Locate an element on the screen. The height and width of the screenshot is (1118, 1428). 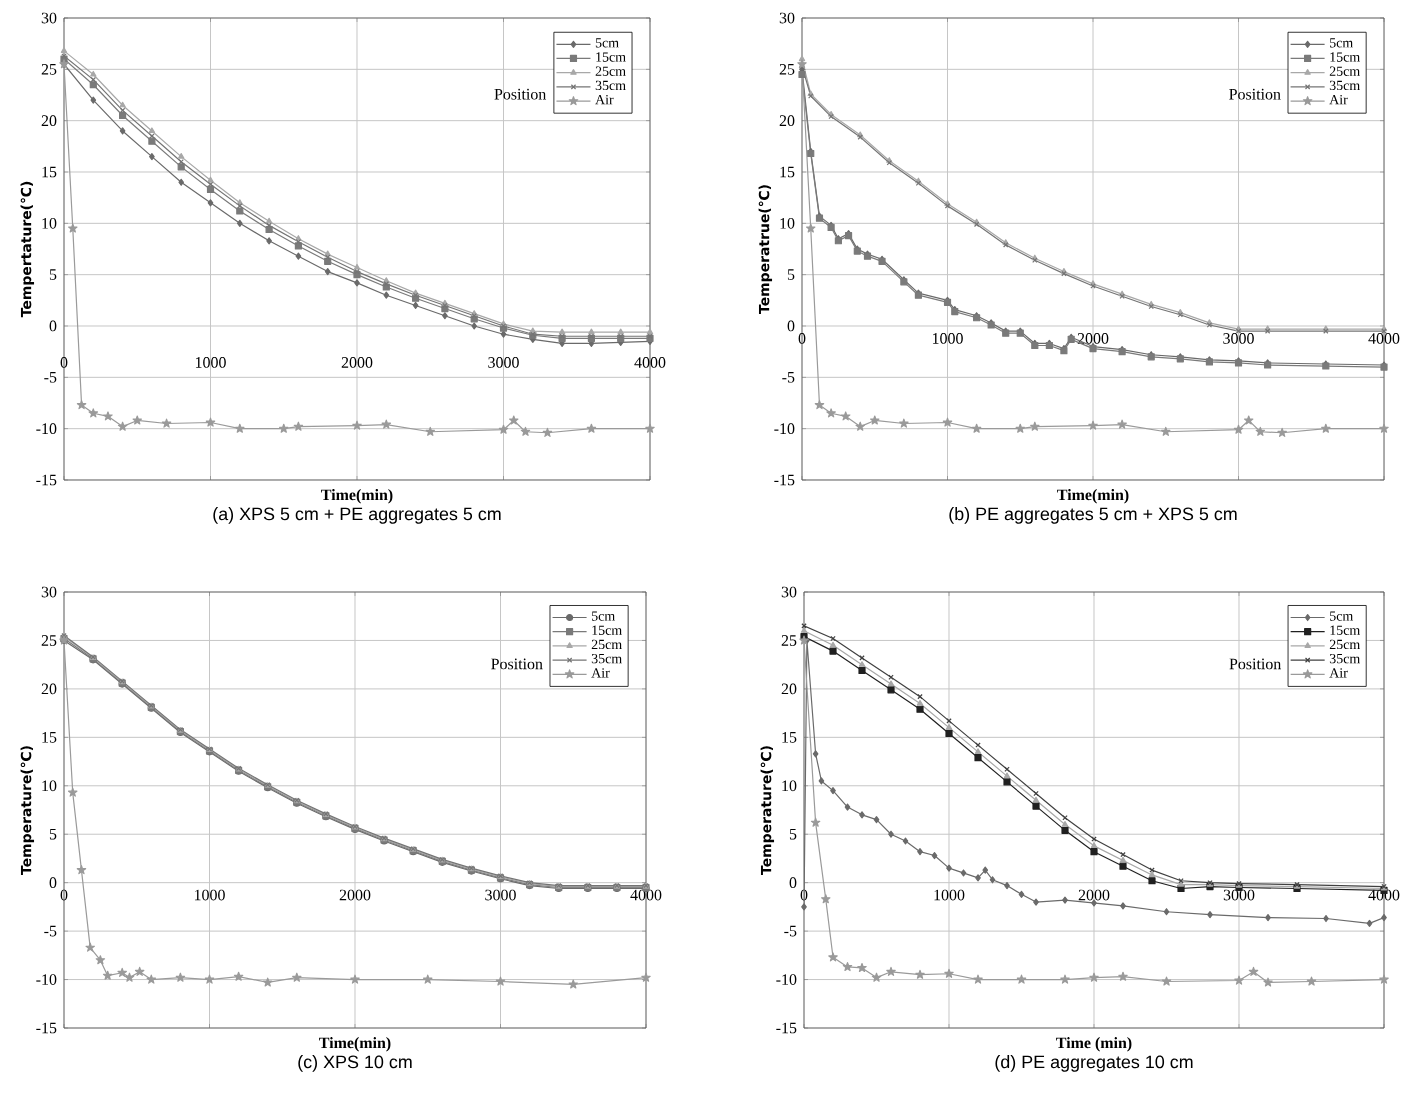
text: (a) XPS 5 cm + PE aggregates 5 cm is located at coordinates (357, 515).